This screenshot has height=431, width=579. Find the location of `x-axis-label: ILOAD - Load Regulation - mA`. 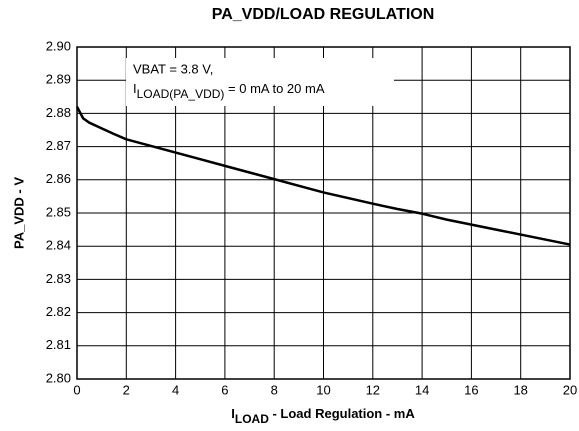

x-axis-label: ILOAD - Load Regulation - mA is located at coordinates (323, 416).